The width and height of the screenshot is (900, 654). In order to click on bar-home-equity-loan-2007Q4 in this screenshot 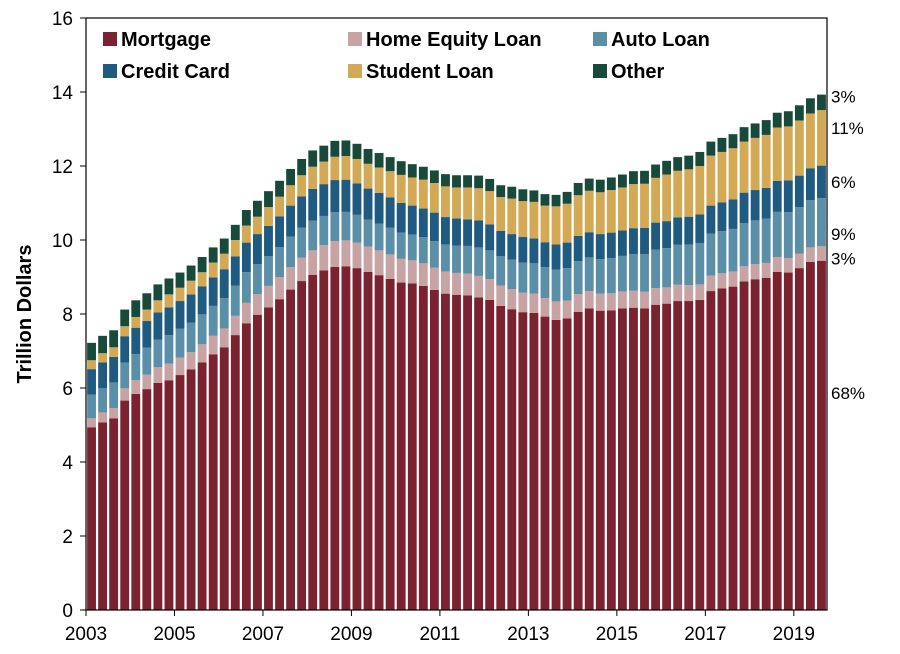, I will do `click(302, 269)`.